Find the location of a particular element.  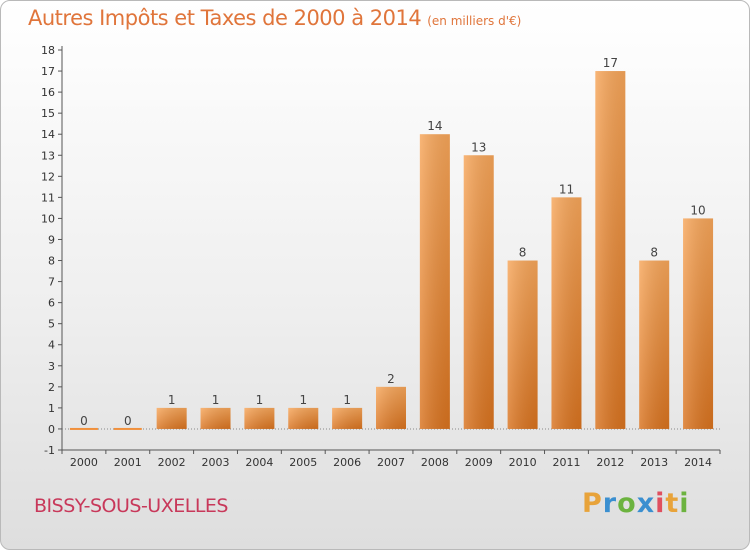

bar-2000 is located at coordinates (83, 428).